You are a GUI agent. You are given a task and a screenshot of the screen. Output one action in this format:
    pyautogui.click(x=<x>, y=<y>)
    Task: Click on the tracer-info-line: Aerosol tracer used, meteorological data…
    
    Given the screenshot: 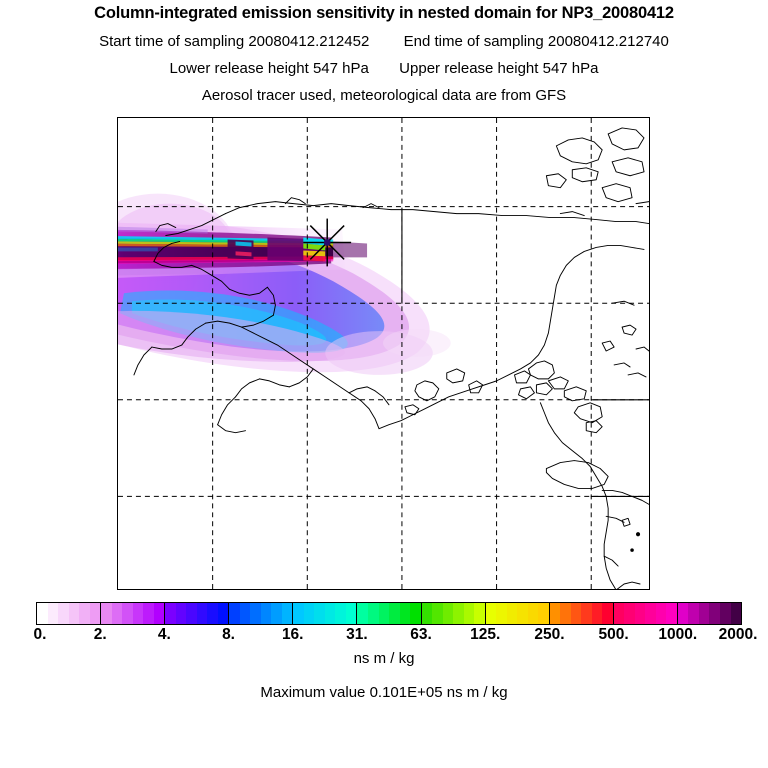 What is the action you would take?
    pyautogui.click(x=384, y=95)
    